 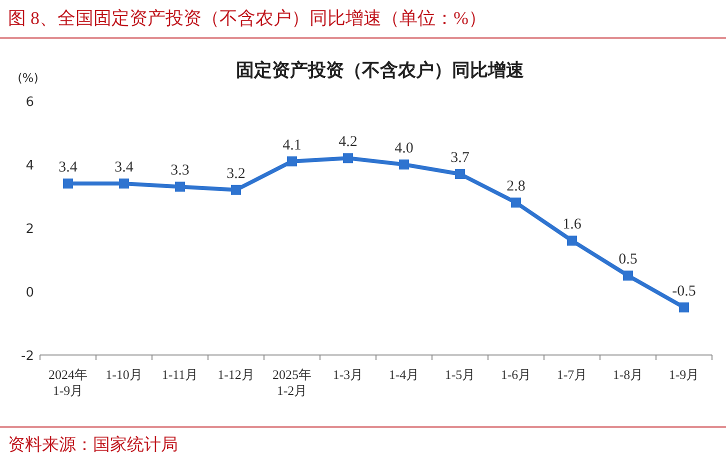 I want to click on data-label: 2.8, so click(x=516, y=186).